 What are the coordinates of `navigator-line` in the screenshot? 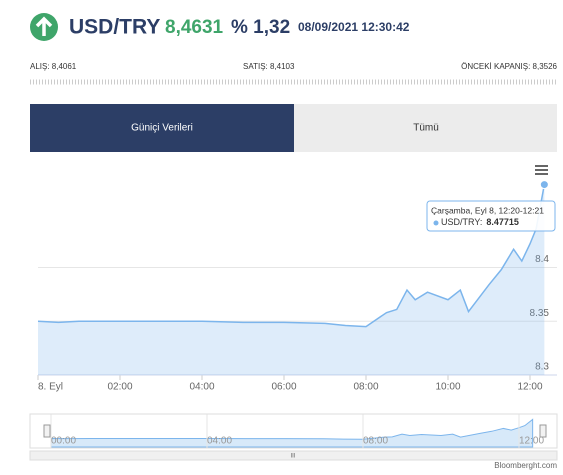 It's located at (292, 433).